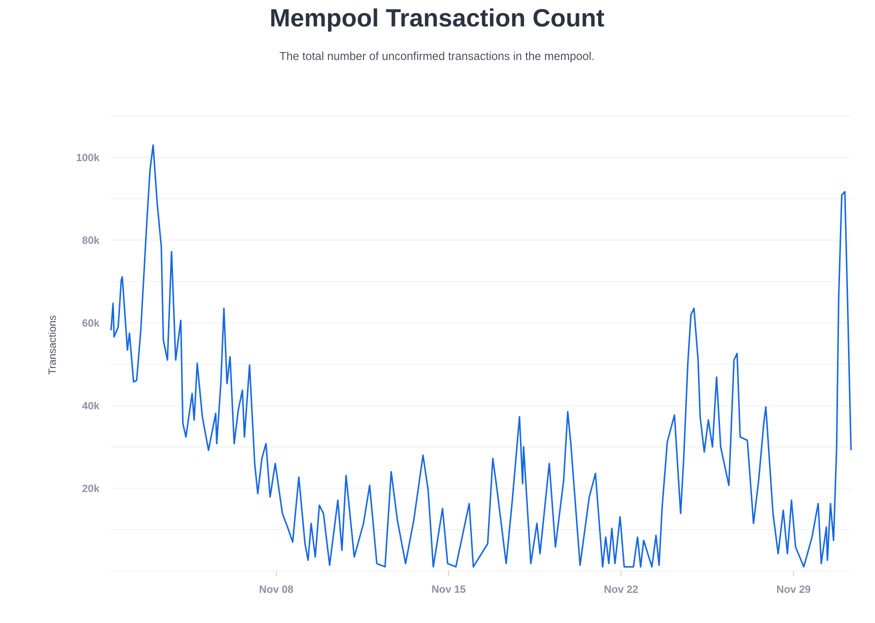 This screenshot has width=875, height=623. I want to click on y-tick-label: 20k, so click(91, 488).